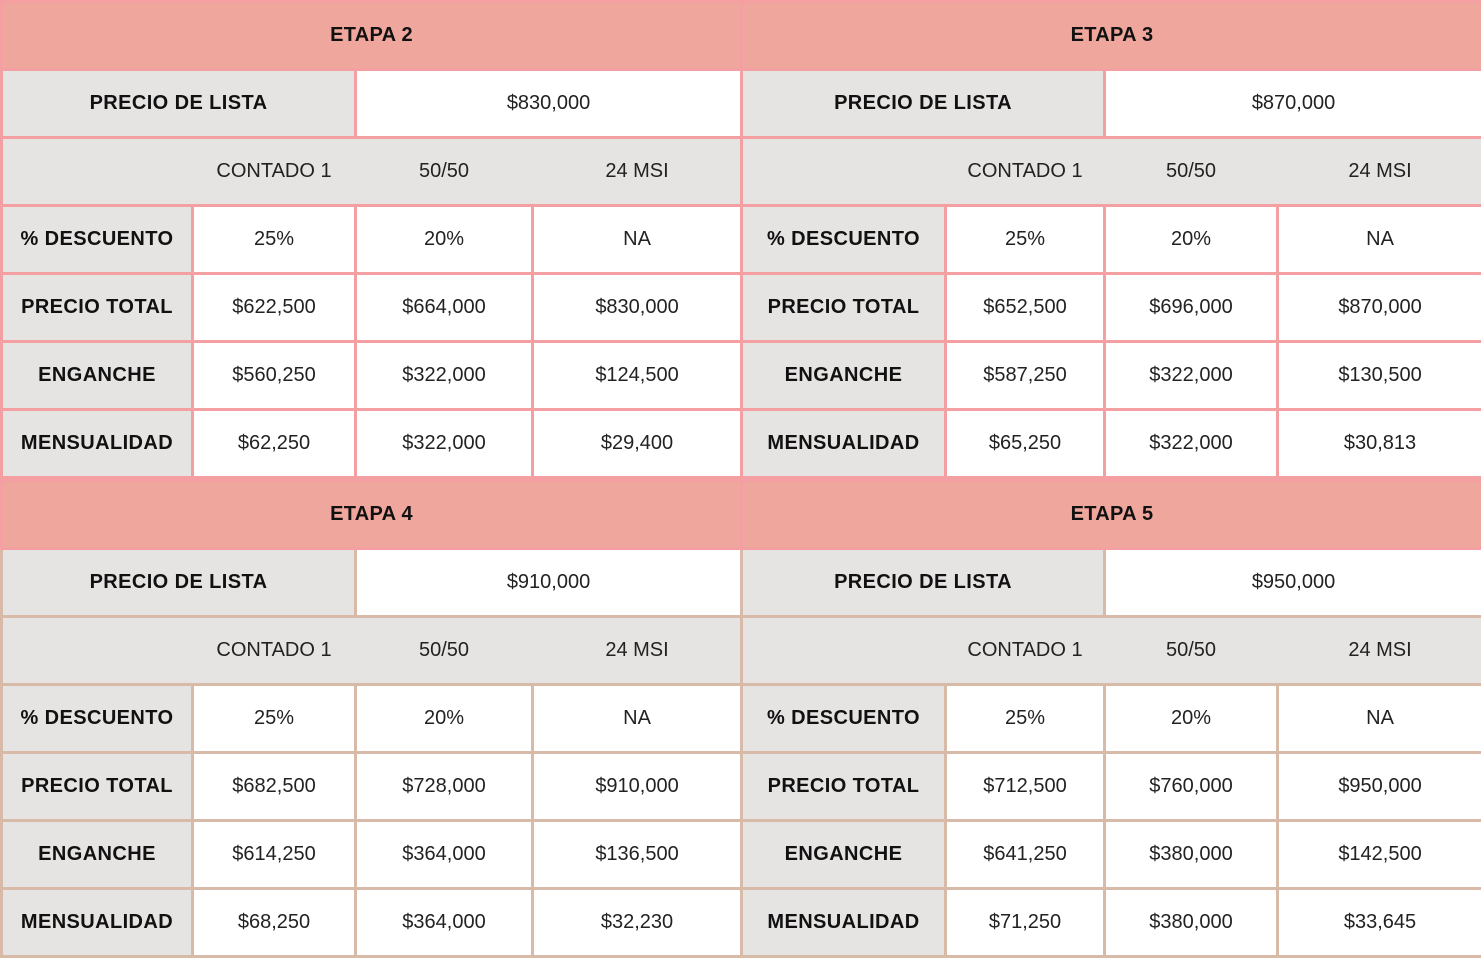  I want to click on cell-value: $142,500, so click(1378, 854).